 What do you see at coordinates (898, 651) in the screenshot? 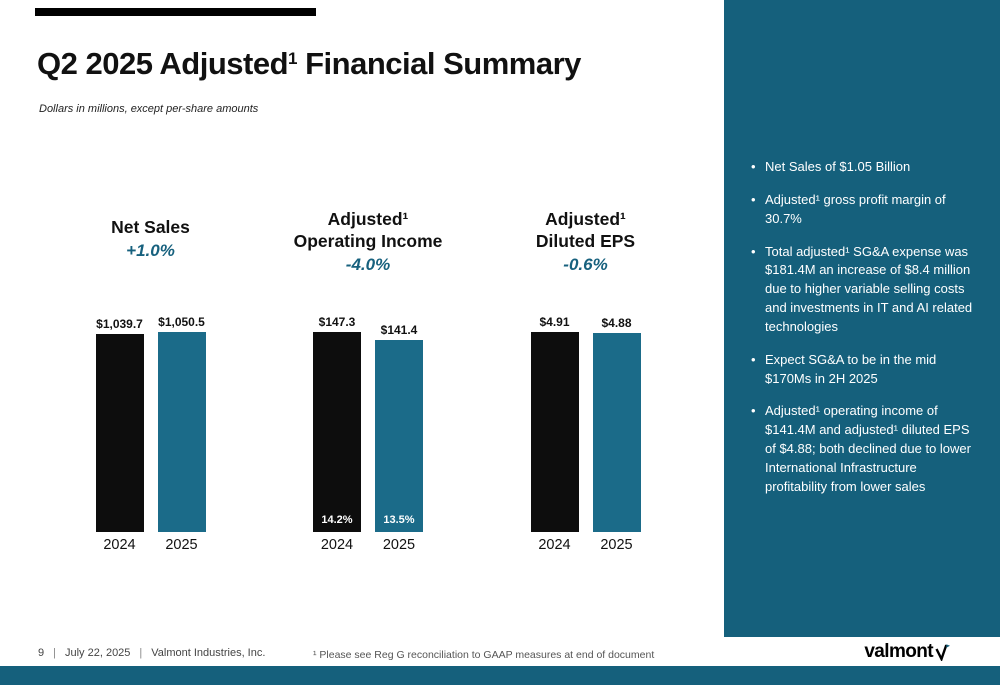
I see `logo-text: valmont` at bounding box center [898, 651].